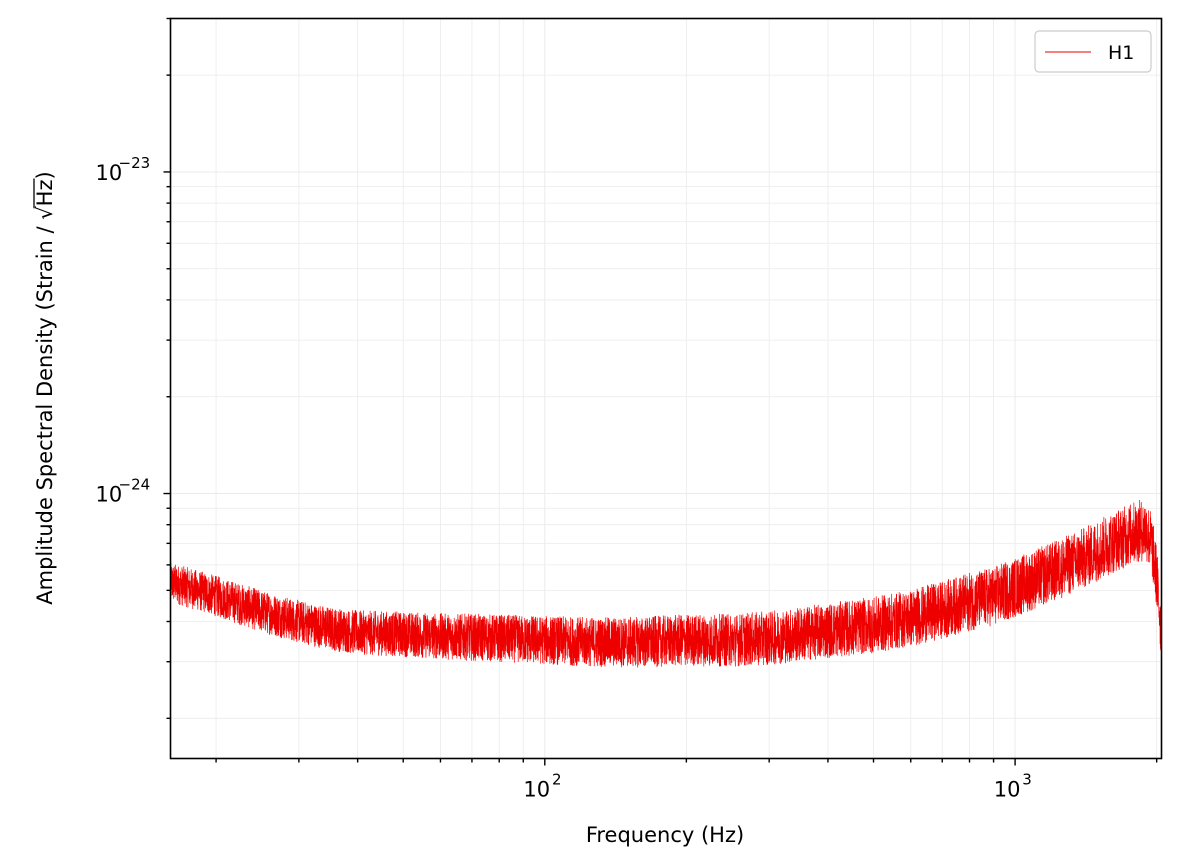 This screenshot has width=1181, height=867. What do you see at coordinates (45, 192) in the screenshot?
I see `y-axis-title-unit: Hz` at bounding box center [45, 192].